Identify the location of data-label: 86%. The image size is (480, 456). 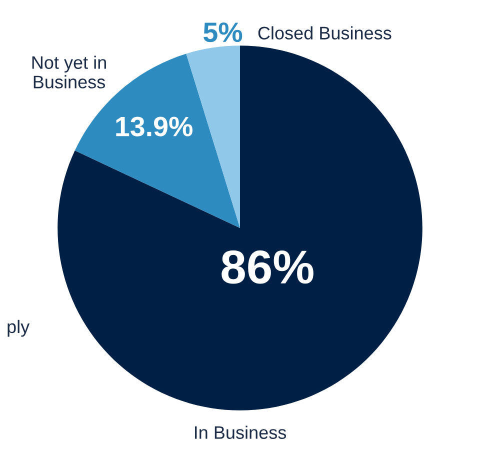
(268, 267).